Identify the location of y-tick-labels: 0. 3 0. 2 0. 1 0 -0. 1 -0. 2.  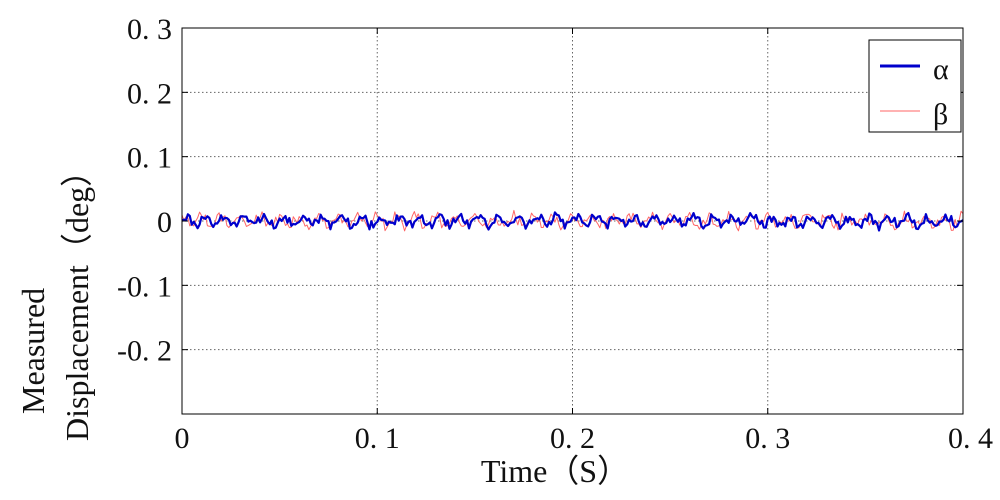
(144, 190).